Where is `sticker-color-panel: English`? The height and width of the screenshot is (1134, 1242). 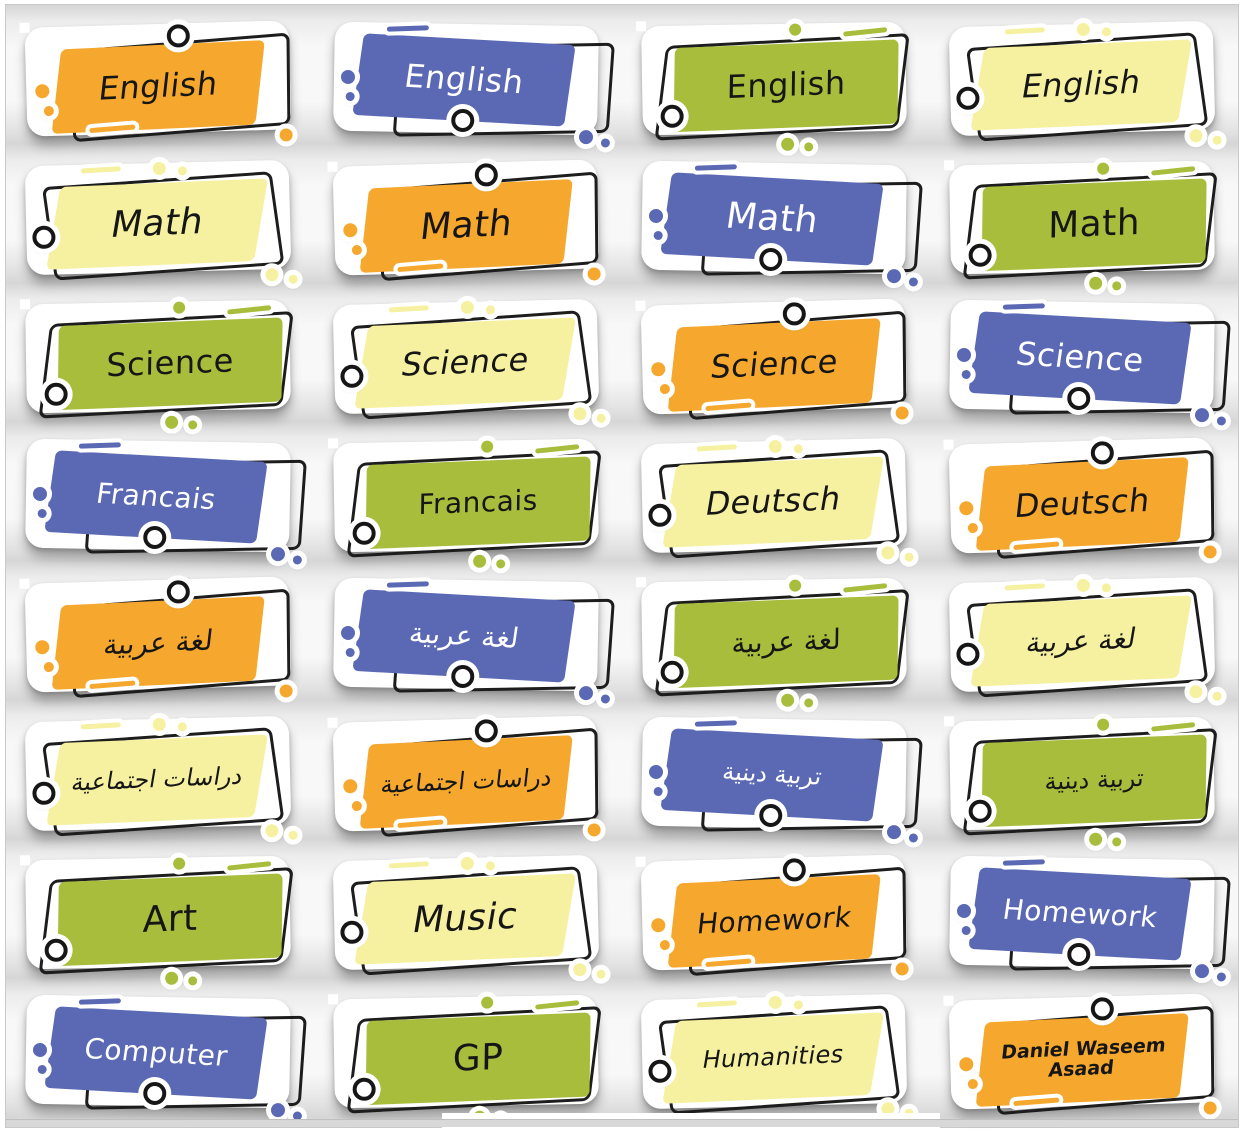
sticker-color-panel: English is located at coordinates (786, 86).